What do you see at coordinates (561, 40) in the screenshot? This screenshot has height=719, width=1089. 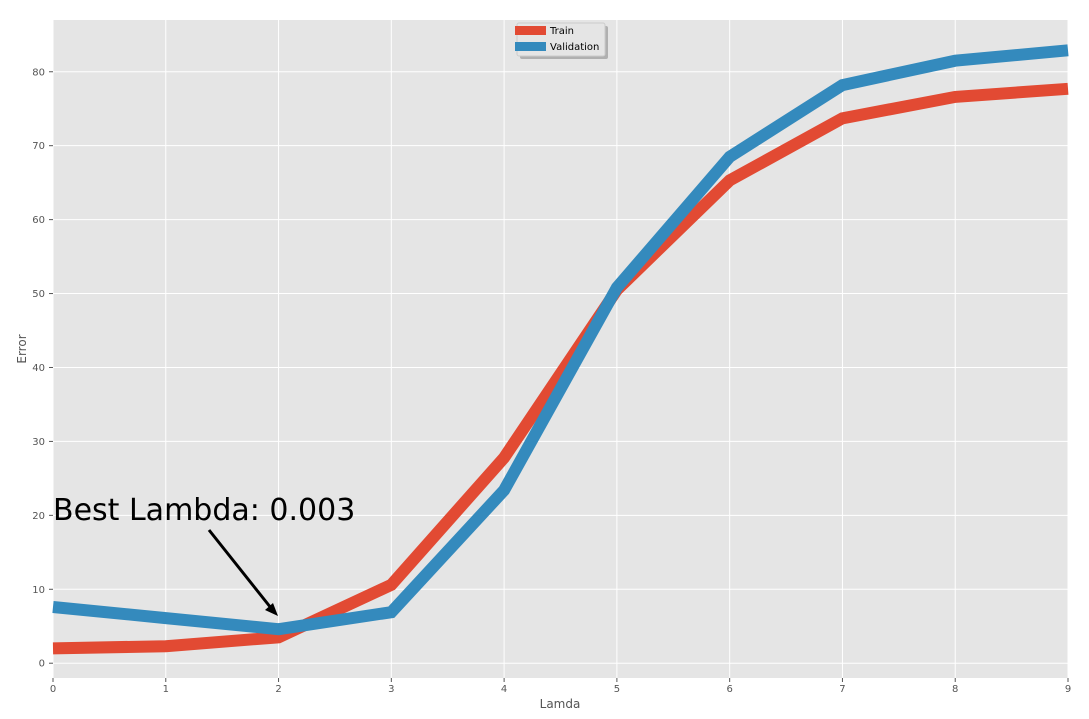 I see `legend: Train Validation` at bounding box center [561, 40].